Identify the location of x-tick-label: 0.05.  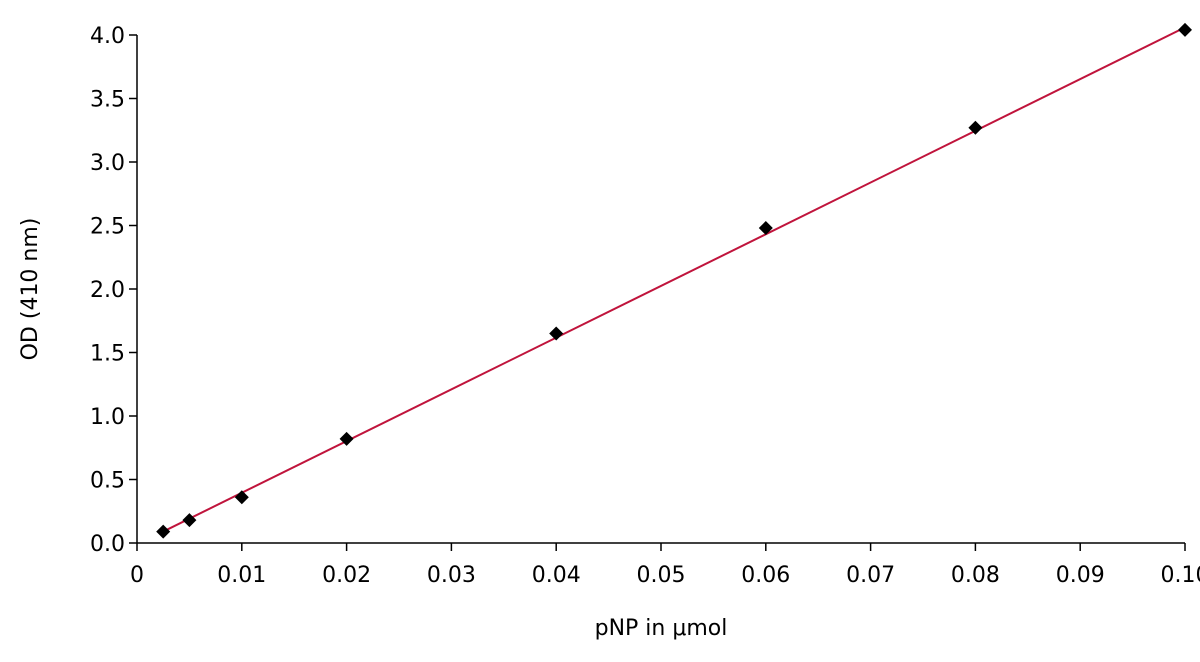
(661, 575).